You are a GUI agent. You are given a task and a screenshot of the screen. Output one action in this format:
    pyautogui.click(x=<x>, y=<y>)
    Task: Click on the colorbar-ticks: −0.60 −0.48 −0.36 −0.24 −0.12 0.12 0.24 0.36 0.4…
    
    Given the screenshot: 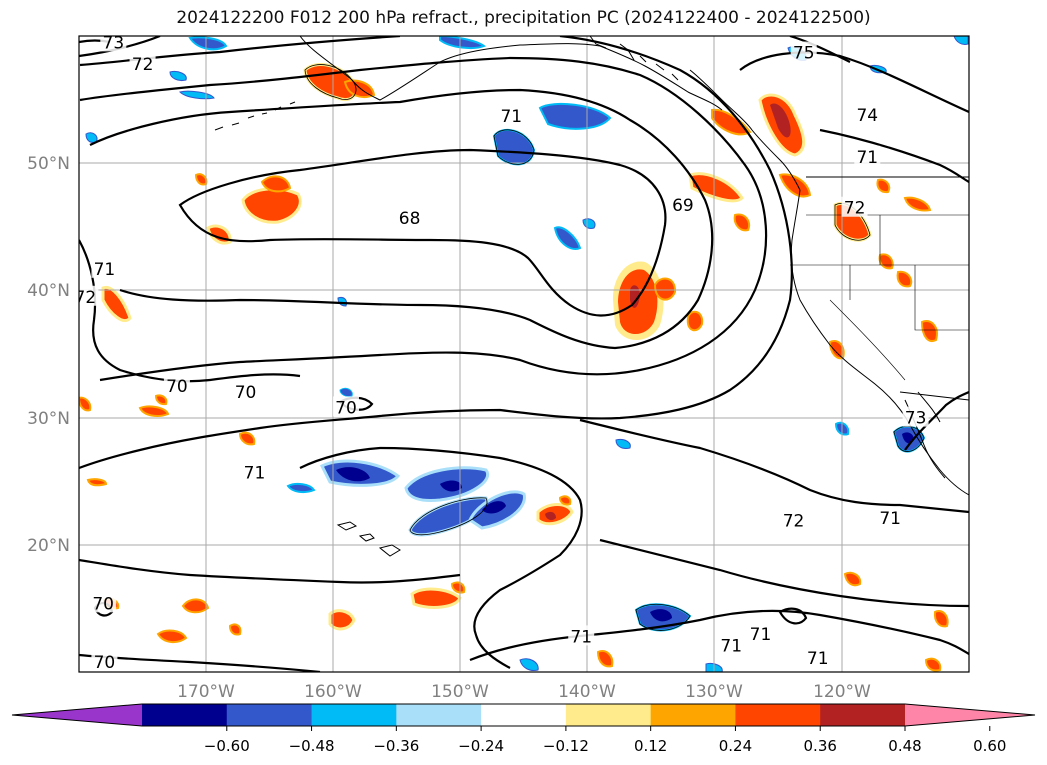 What is the action you would take?
    pyautogui.click(x=605, y=740)
    